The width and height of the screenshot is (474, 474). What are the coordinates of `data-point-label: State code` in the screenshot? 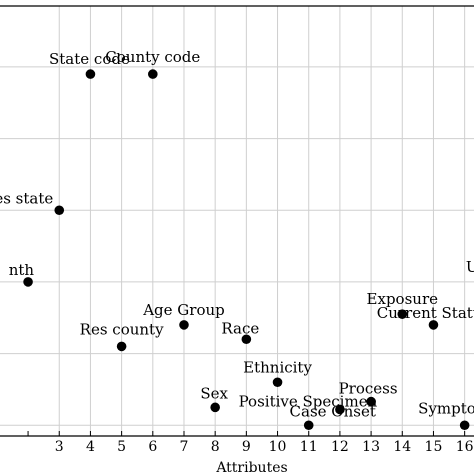 It's located at (89, 59).